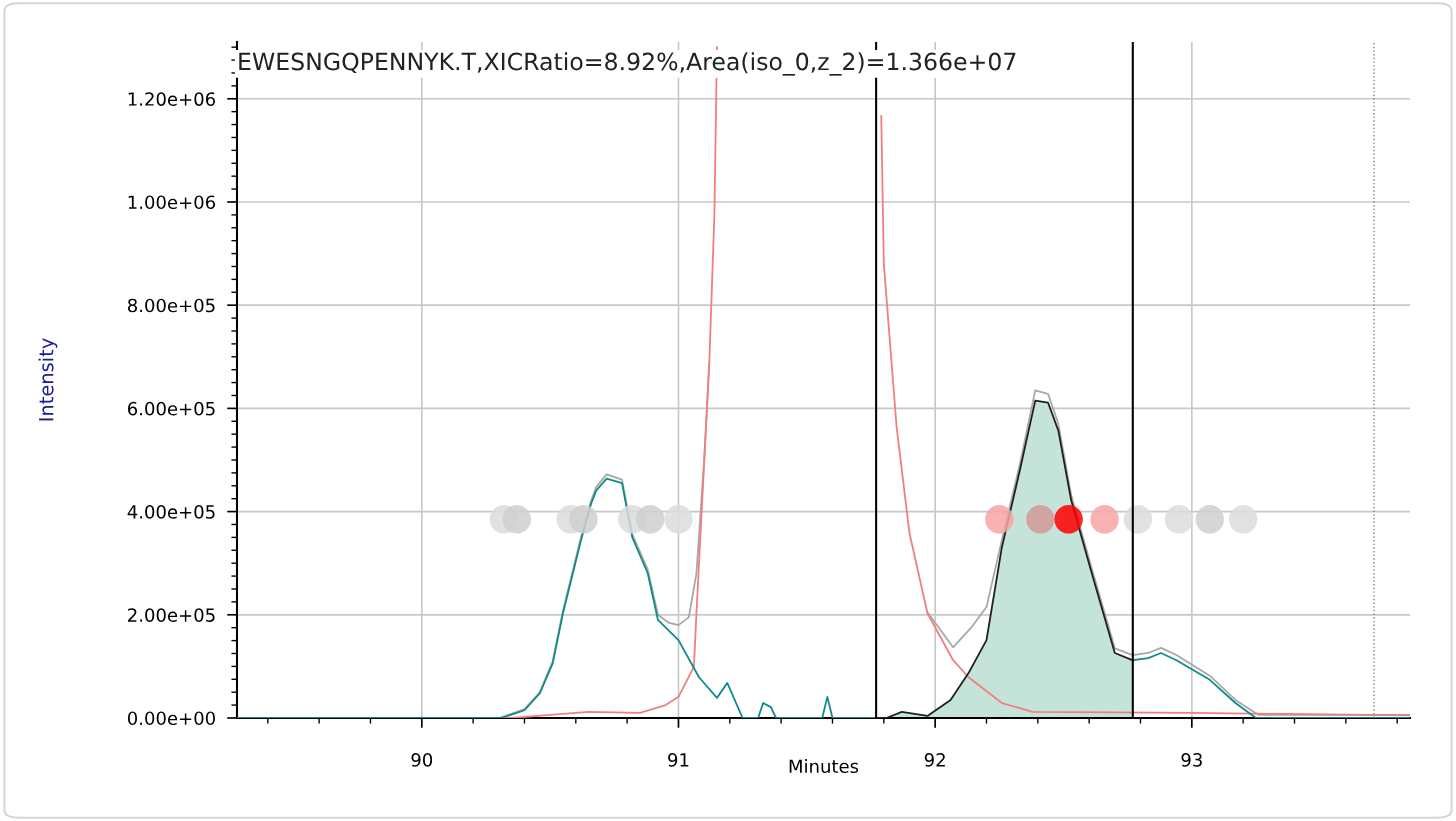  What do you see at coordinates (48, 379) in the screenshot?
I see `y-axis-title: Intensity` at bounding box center [48, 379].